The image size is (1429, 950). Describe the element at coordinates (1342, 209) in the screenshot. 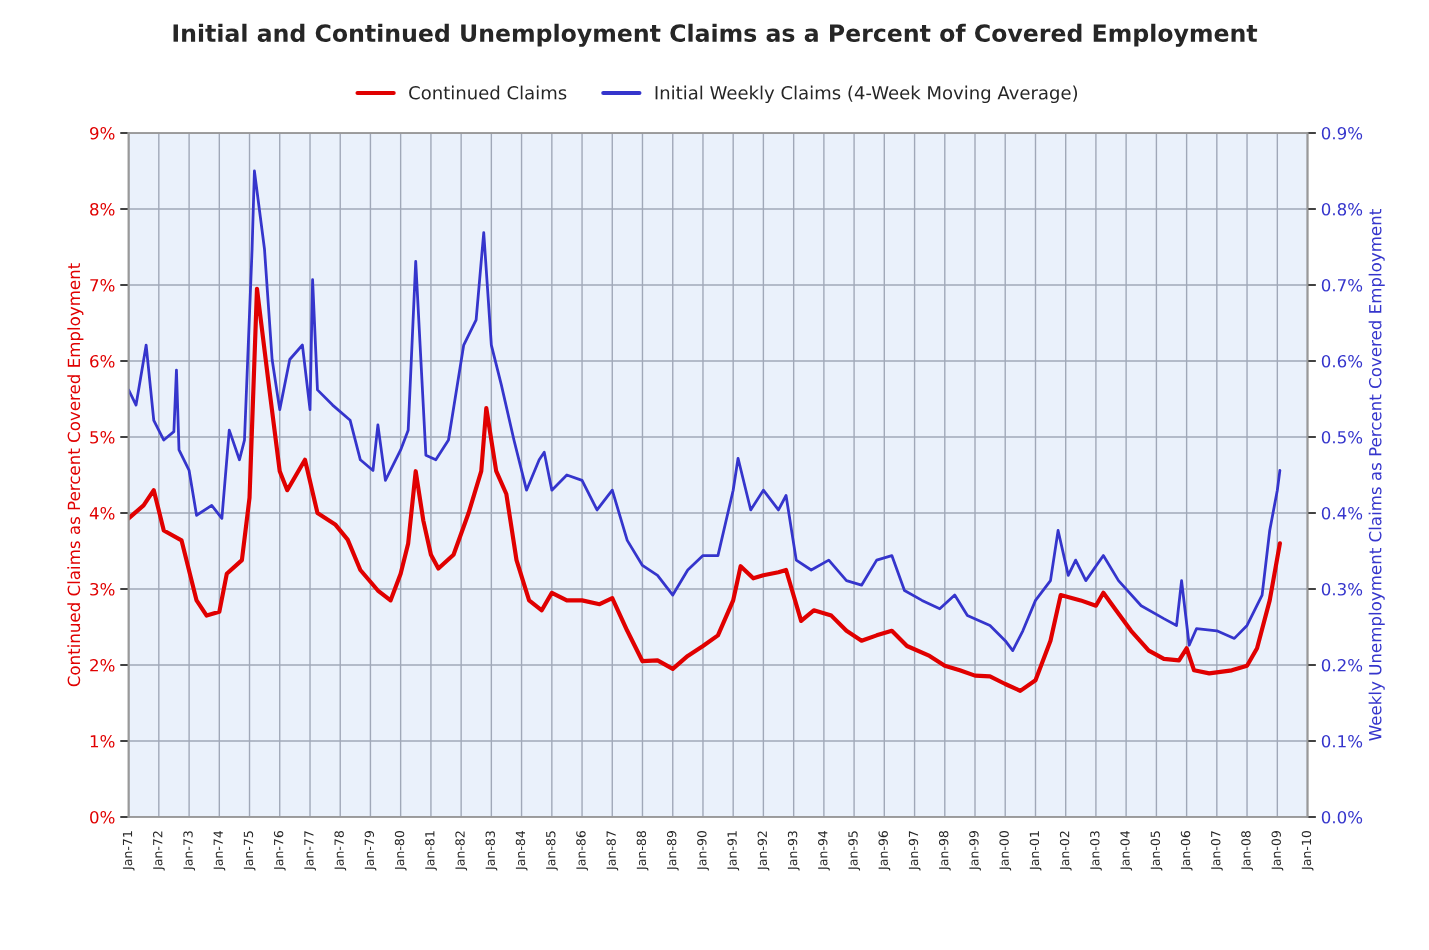

I see `y2-tick-label: 0.8%` at that location.